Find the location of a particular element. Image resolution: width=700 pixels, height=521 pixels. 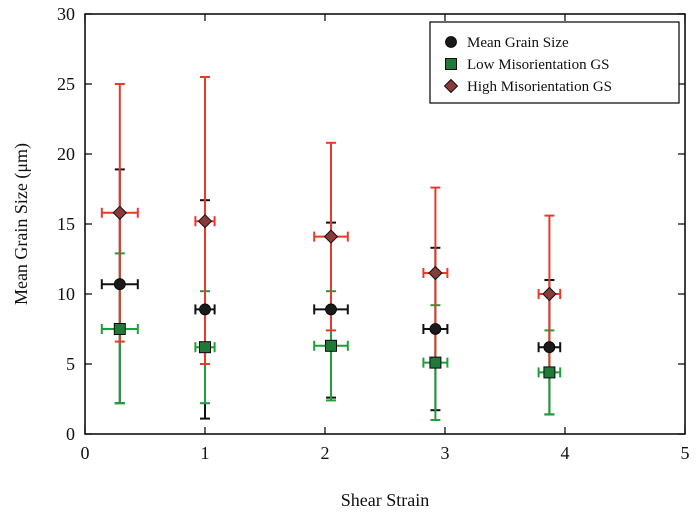

legend-box is located at coordinates (554, 62).